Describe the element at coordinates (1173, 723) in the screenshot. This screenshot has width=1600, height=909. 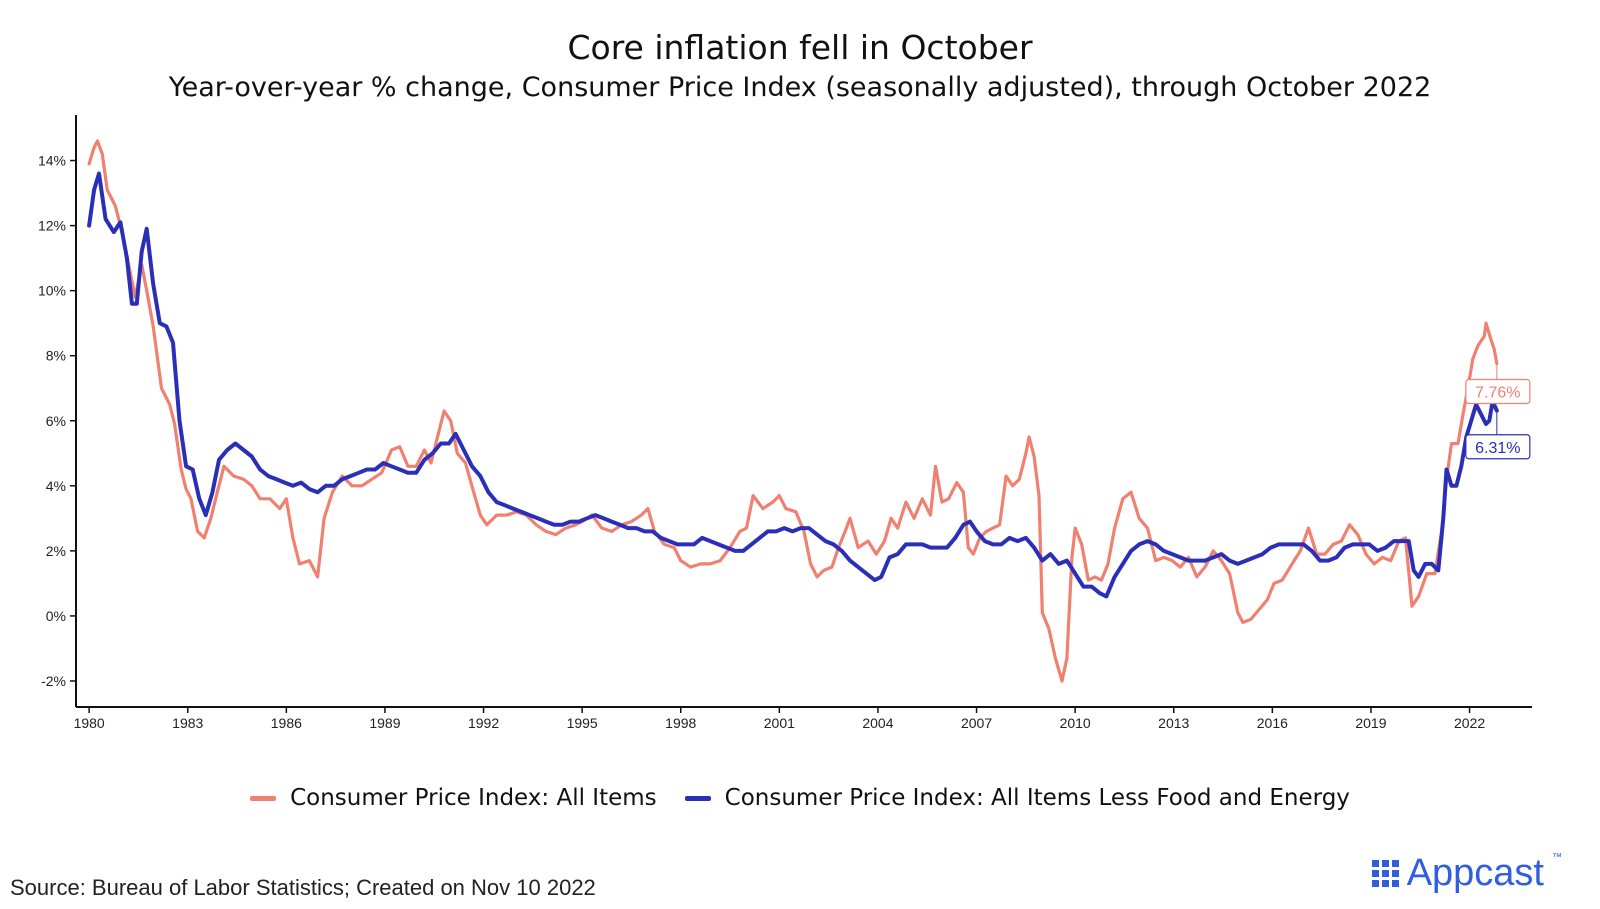
I see `x-tick-label: 2013` at that location.